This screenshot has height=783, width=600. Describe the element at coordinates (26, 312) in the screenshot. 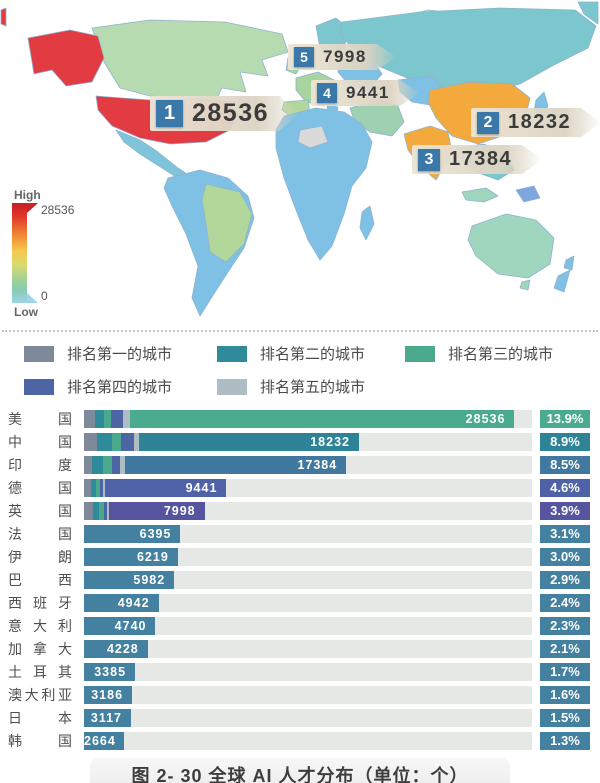

I see `colorbar-low-label: Low` at that location.